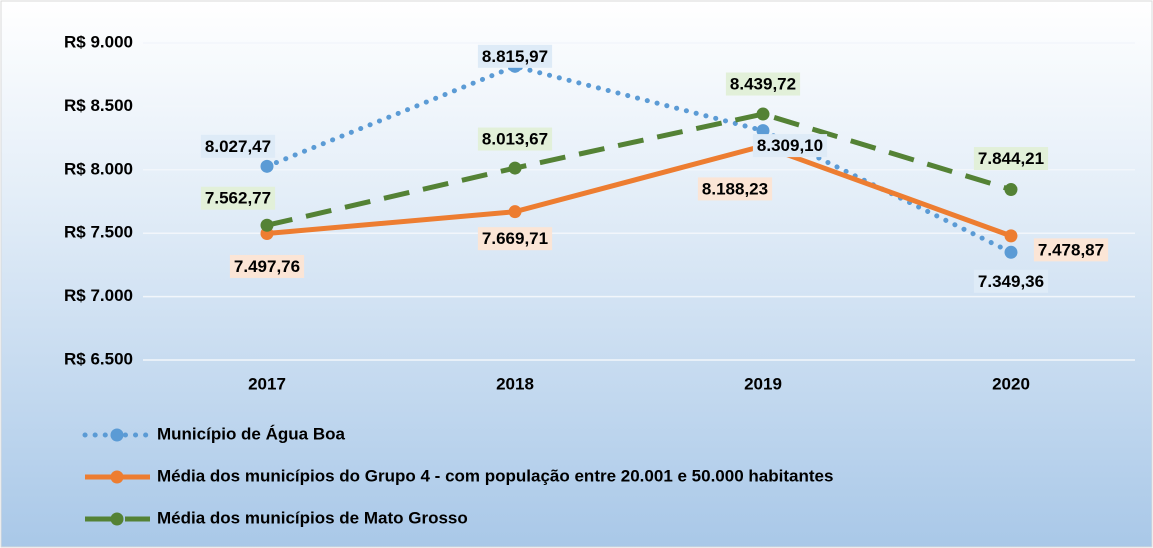 The image size is (1153, 548). I want to click on data-label: 8.027,47, so click(238, 146).